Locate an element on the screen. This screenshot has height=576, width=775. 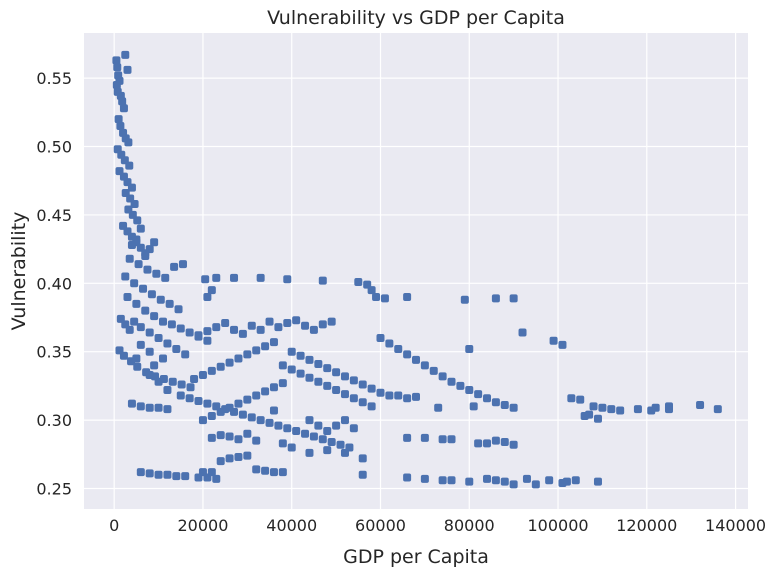
y-tick-label: 0.25 is located at coordinates (54, 488).